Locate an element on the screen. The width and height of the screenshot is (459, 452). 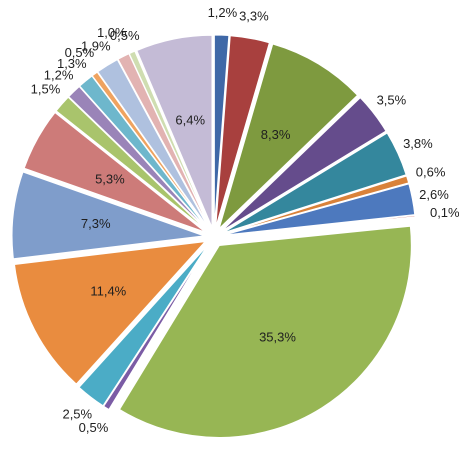
data-label: 2,6% is located at coordinates (434, 194).